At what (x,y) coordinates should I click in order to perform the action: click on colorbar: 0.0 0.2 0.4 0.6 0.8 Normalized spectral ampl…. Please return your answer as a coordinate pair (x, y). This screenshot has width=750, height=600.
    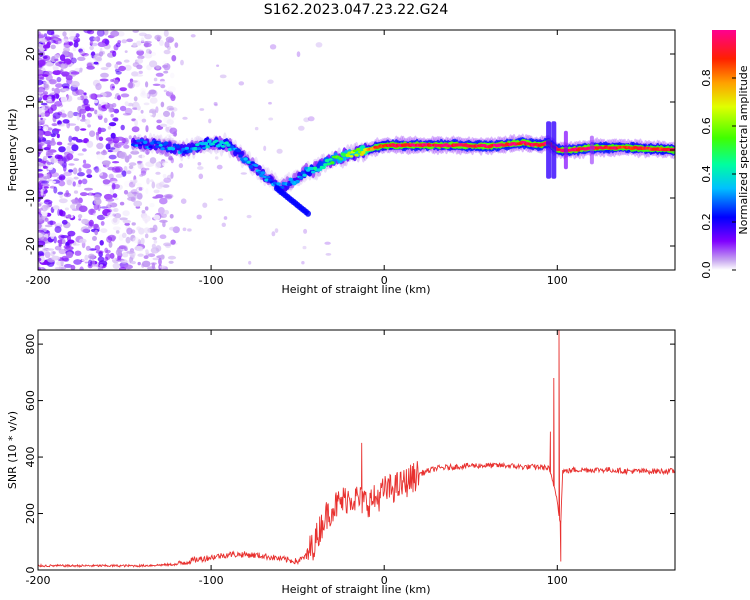
    Looking at the image, I should click on (725, 154).